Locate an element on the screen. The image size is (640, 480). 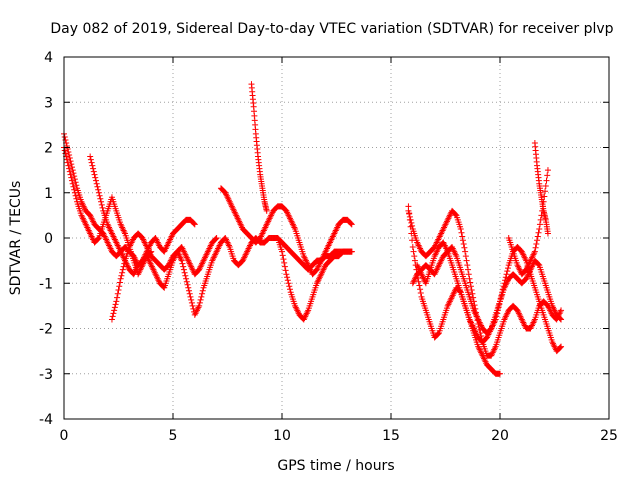
x-tick-label: 15 is located at coordinates (391, 436).